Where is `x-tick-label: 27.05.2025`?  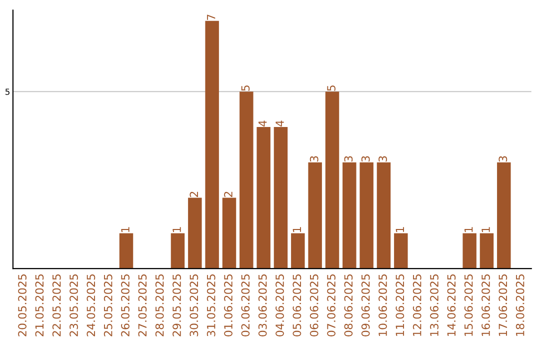 x-tick-label: 27.05.2025 is located at coordinates (142, 305).